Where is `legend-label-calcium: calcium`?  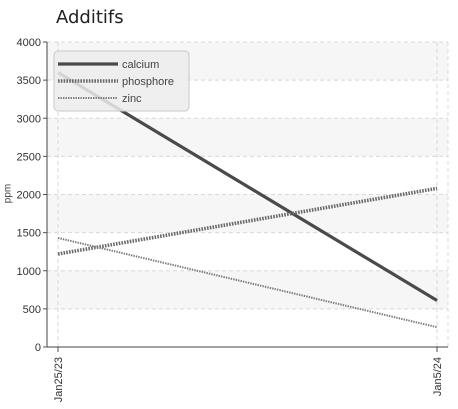 legend-label-calcium: calcium is located at coordinates (140, 65).